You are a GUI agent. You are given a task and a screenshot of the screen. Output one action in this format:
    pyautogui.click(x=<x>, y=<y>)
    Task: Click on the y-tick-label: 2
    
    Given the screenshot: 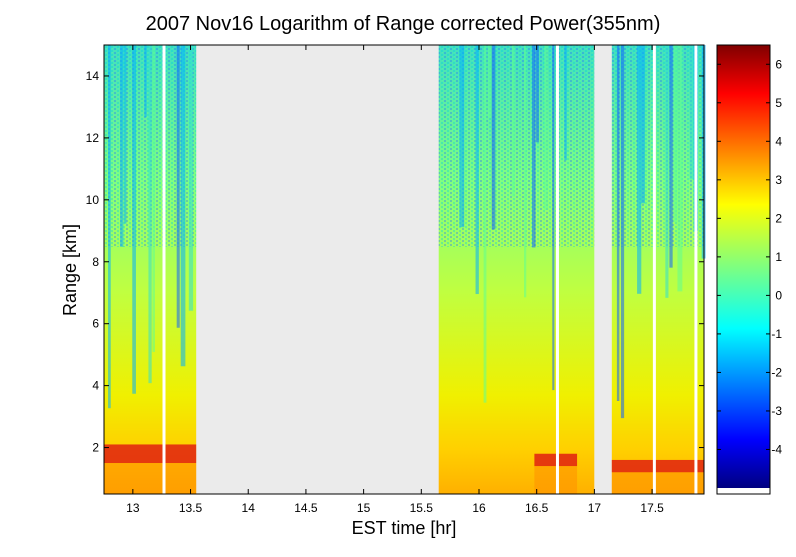 What is the action you would take?
    pyautogui.click(x=95, y=448)
    